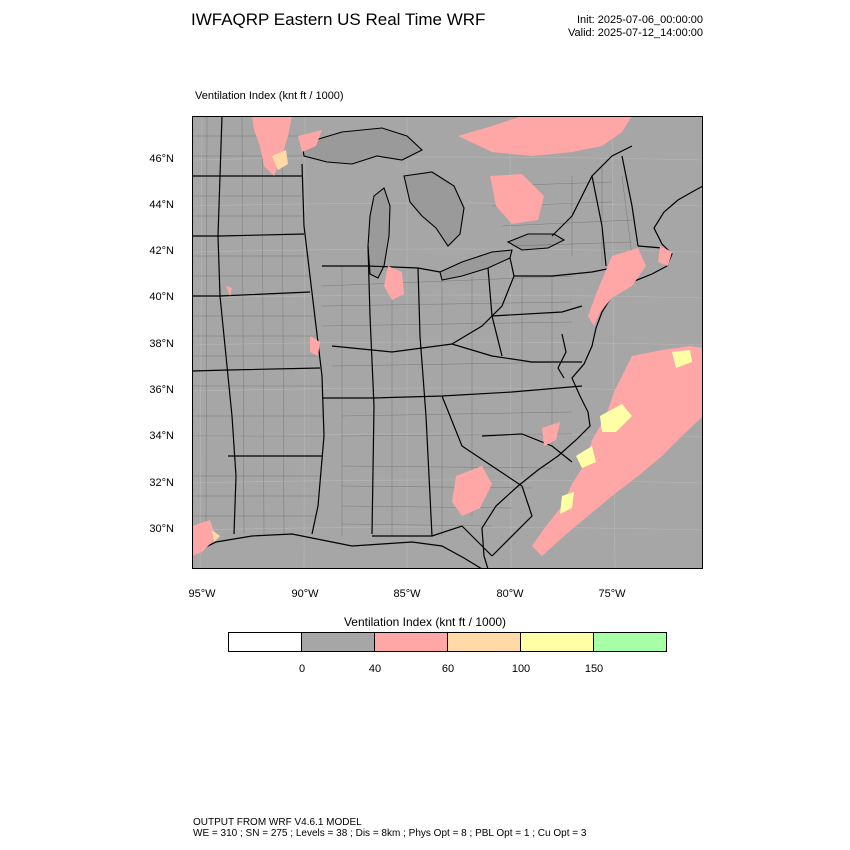 The width and height of the screenshot is (850, 850). I want to click on lake-michigan, so click(379, 233).